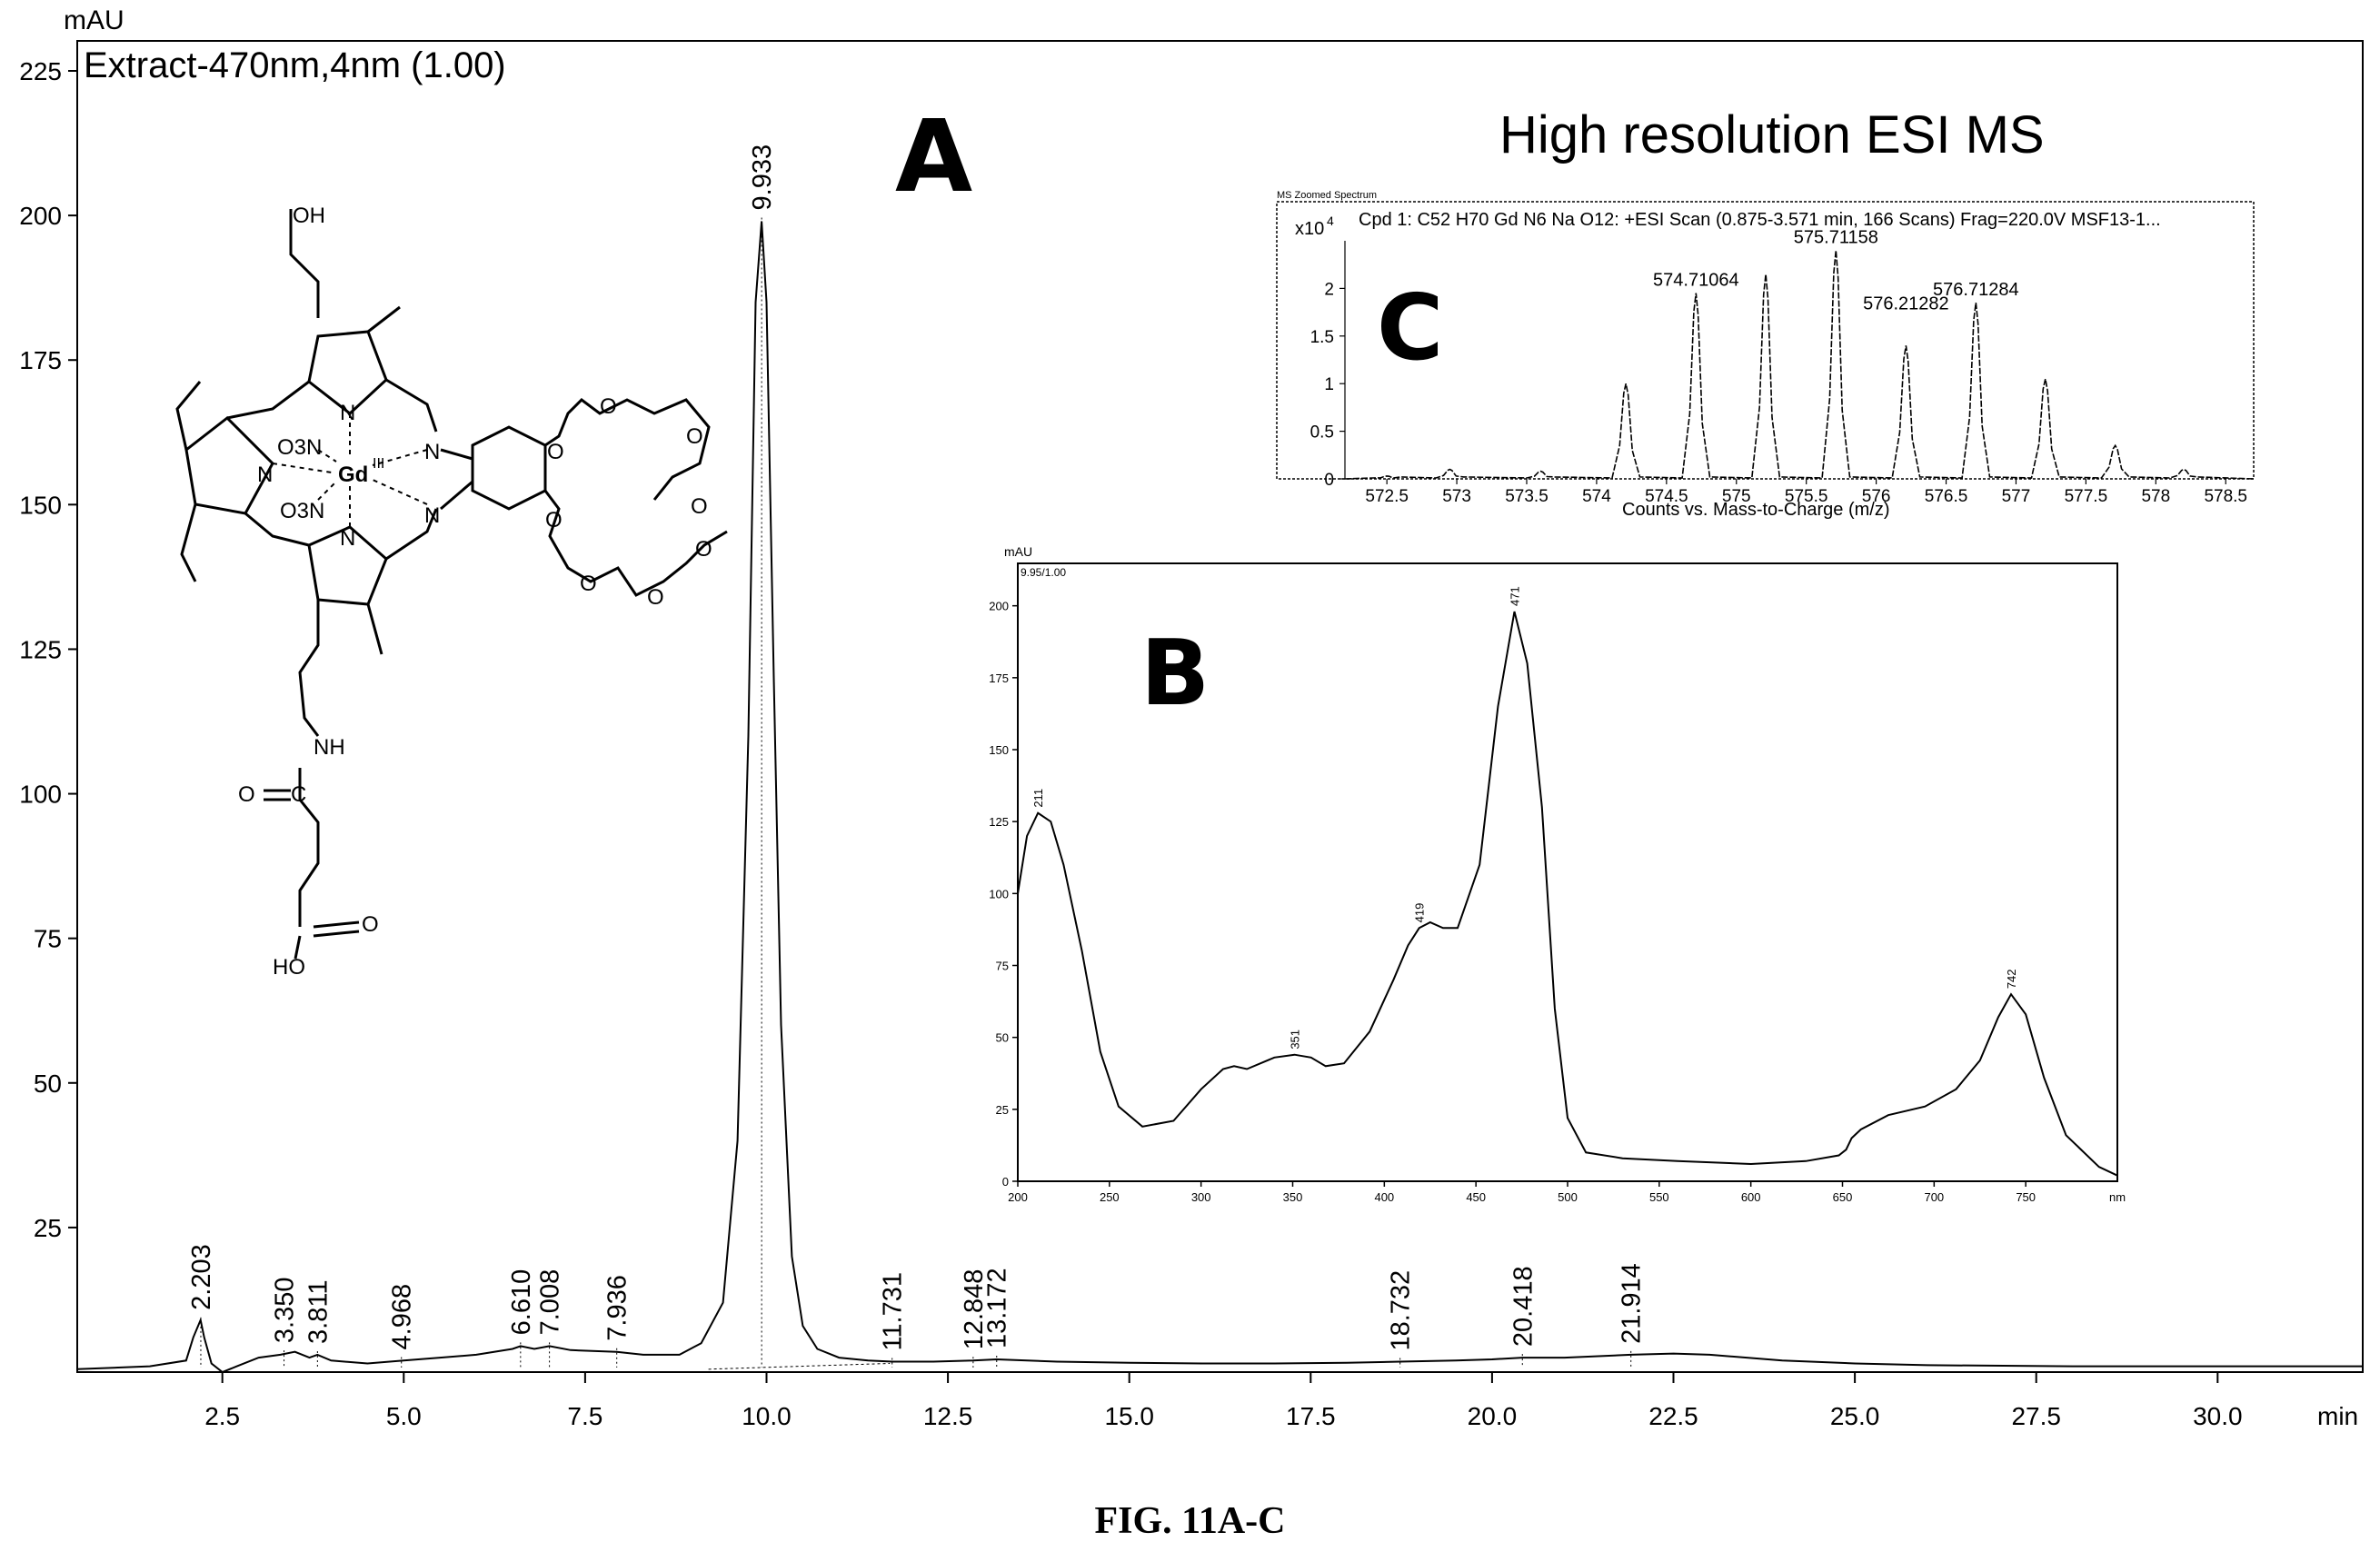 The image size is (2380, 1562). I want to click on chromatogram-baseline, so click(799, 1366).